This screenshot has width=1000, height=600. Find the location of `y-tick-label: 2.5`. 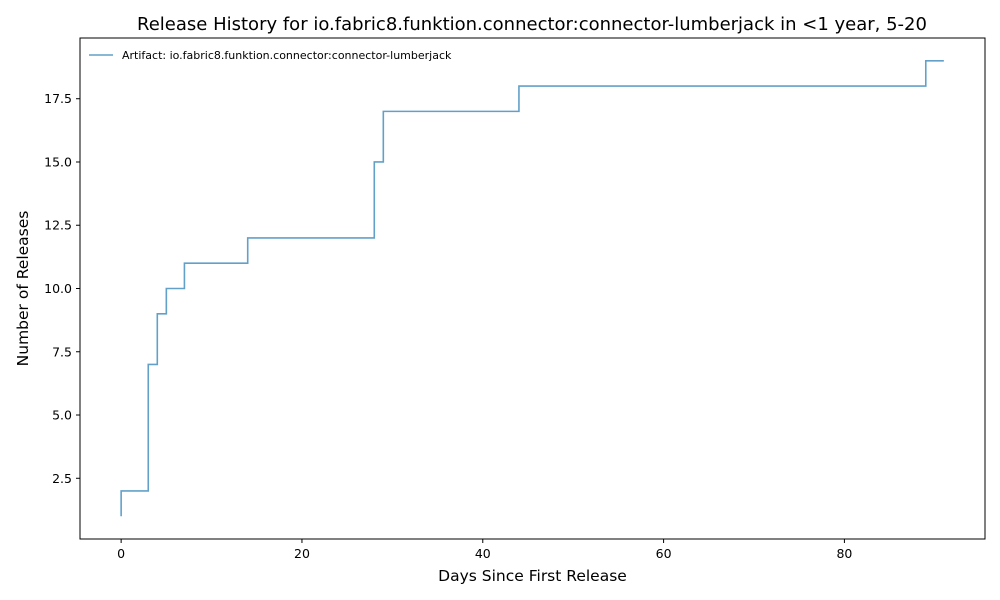

y-tick-label: 2.5 is located at coordinates (62, 478).